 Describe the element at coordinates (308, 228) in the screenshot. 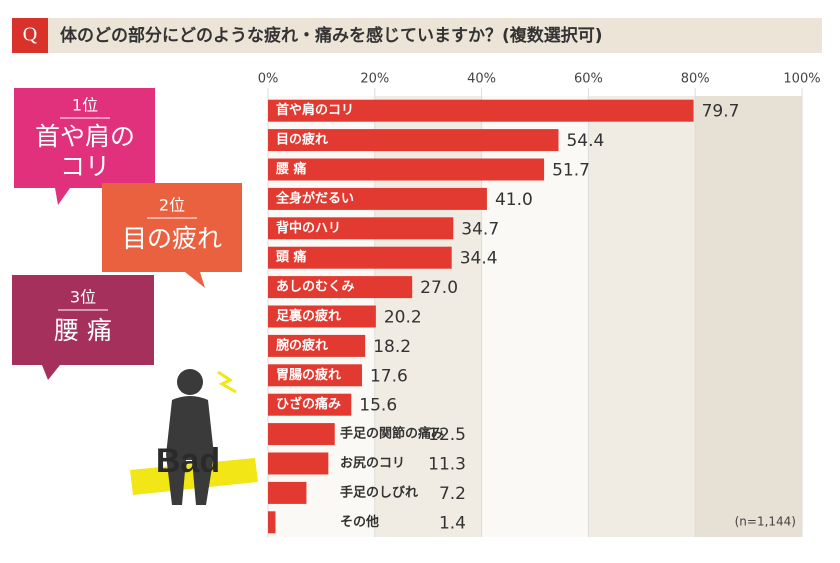

I see `category-label: 背中のハリ` at that location.